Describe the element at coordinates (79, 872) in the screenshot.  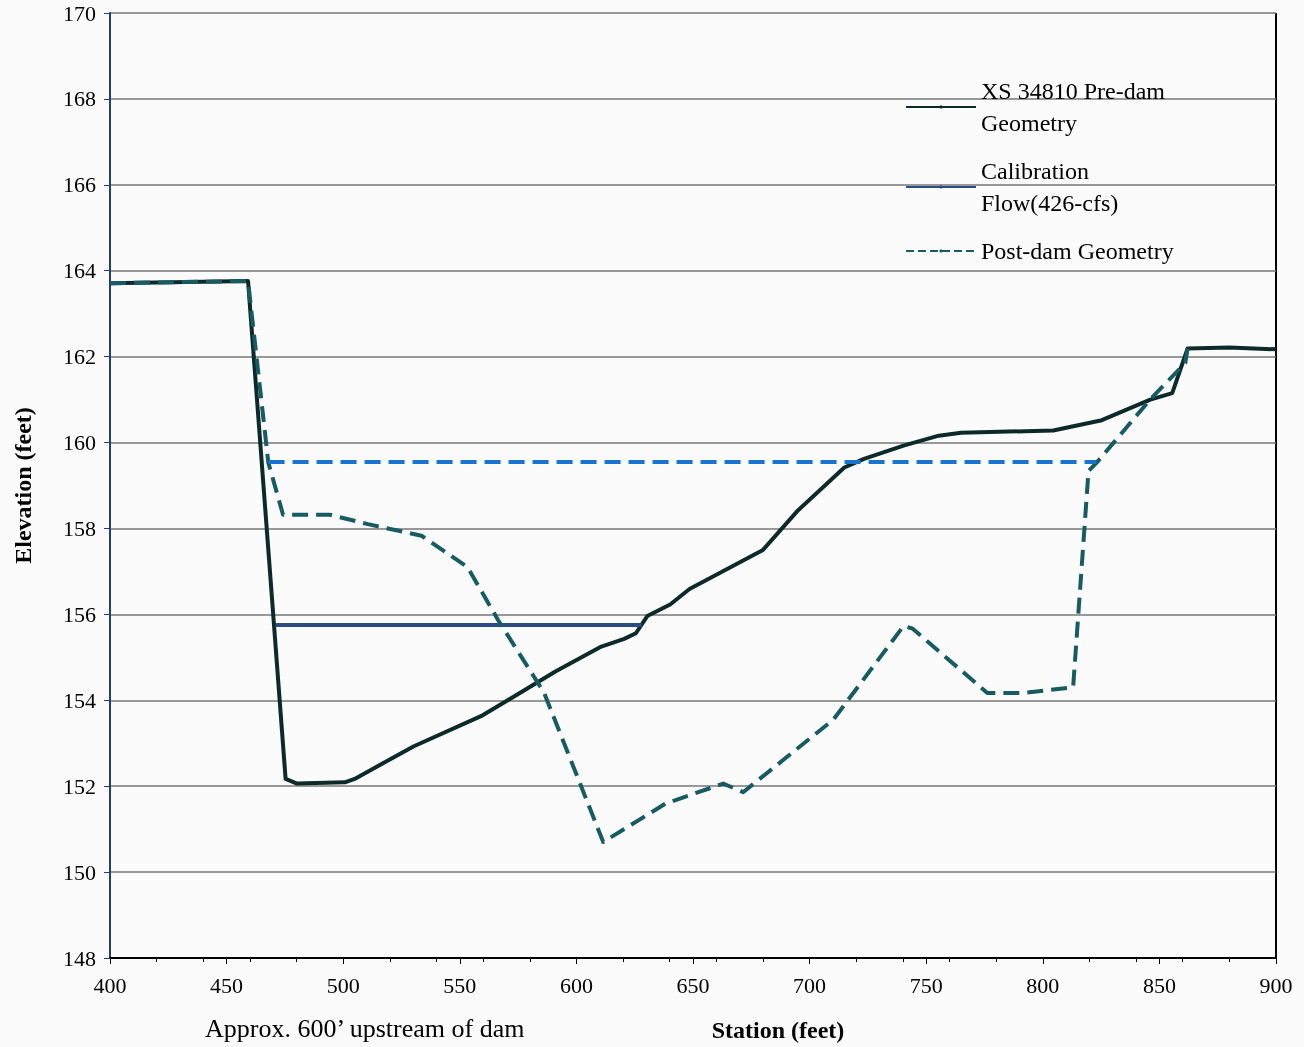
I see `y-tick-label: 150` at that location.